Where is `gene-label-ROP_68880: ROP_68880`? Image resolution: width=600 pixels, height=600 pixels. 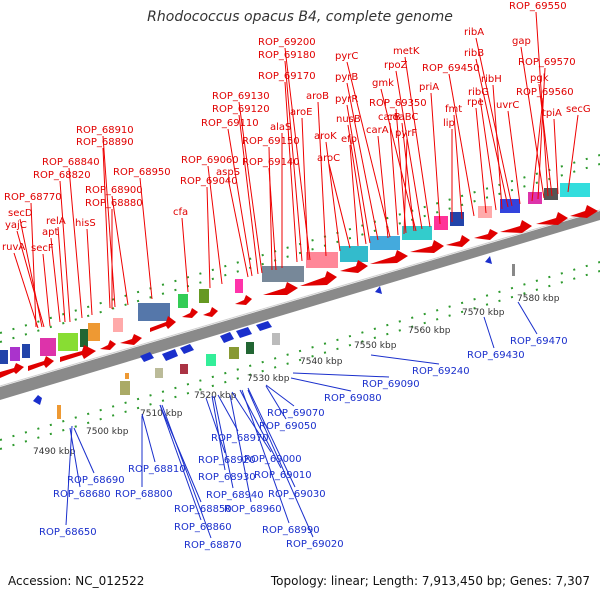
gene-label-ROP_68880: ROP_68880 is located at coordinates (114, 203).